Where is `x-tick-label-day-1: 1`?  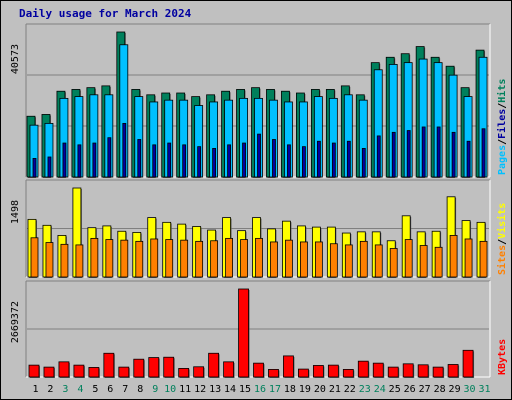 x-tick-label-day-1: 1 is located at coordinates (35, 389).